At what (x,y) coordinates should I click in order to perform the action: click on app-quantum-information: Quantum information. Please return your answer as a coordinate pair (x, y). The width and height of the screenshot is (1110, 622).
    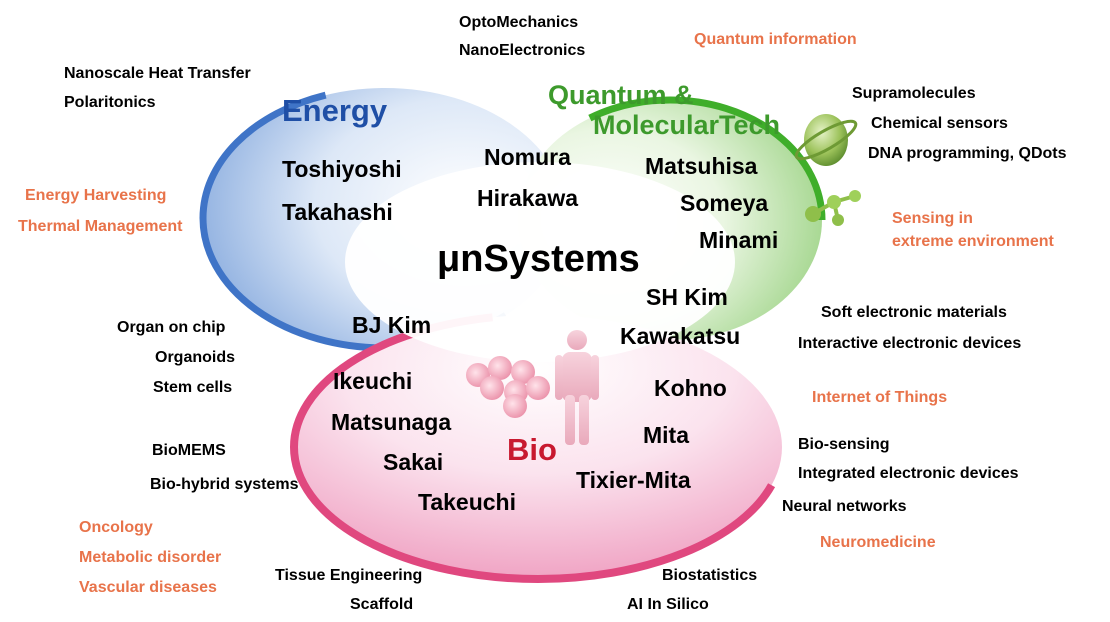
    Looking at the image, I should click on (775, 39).